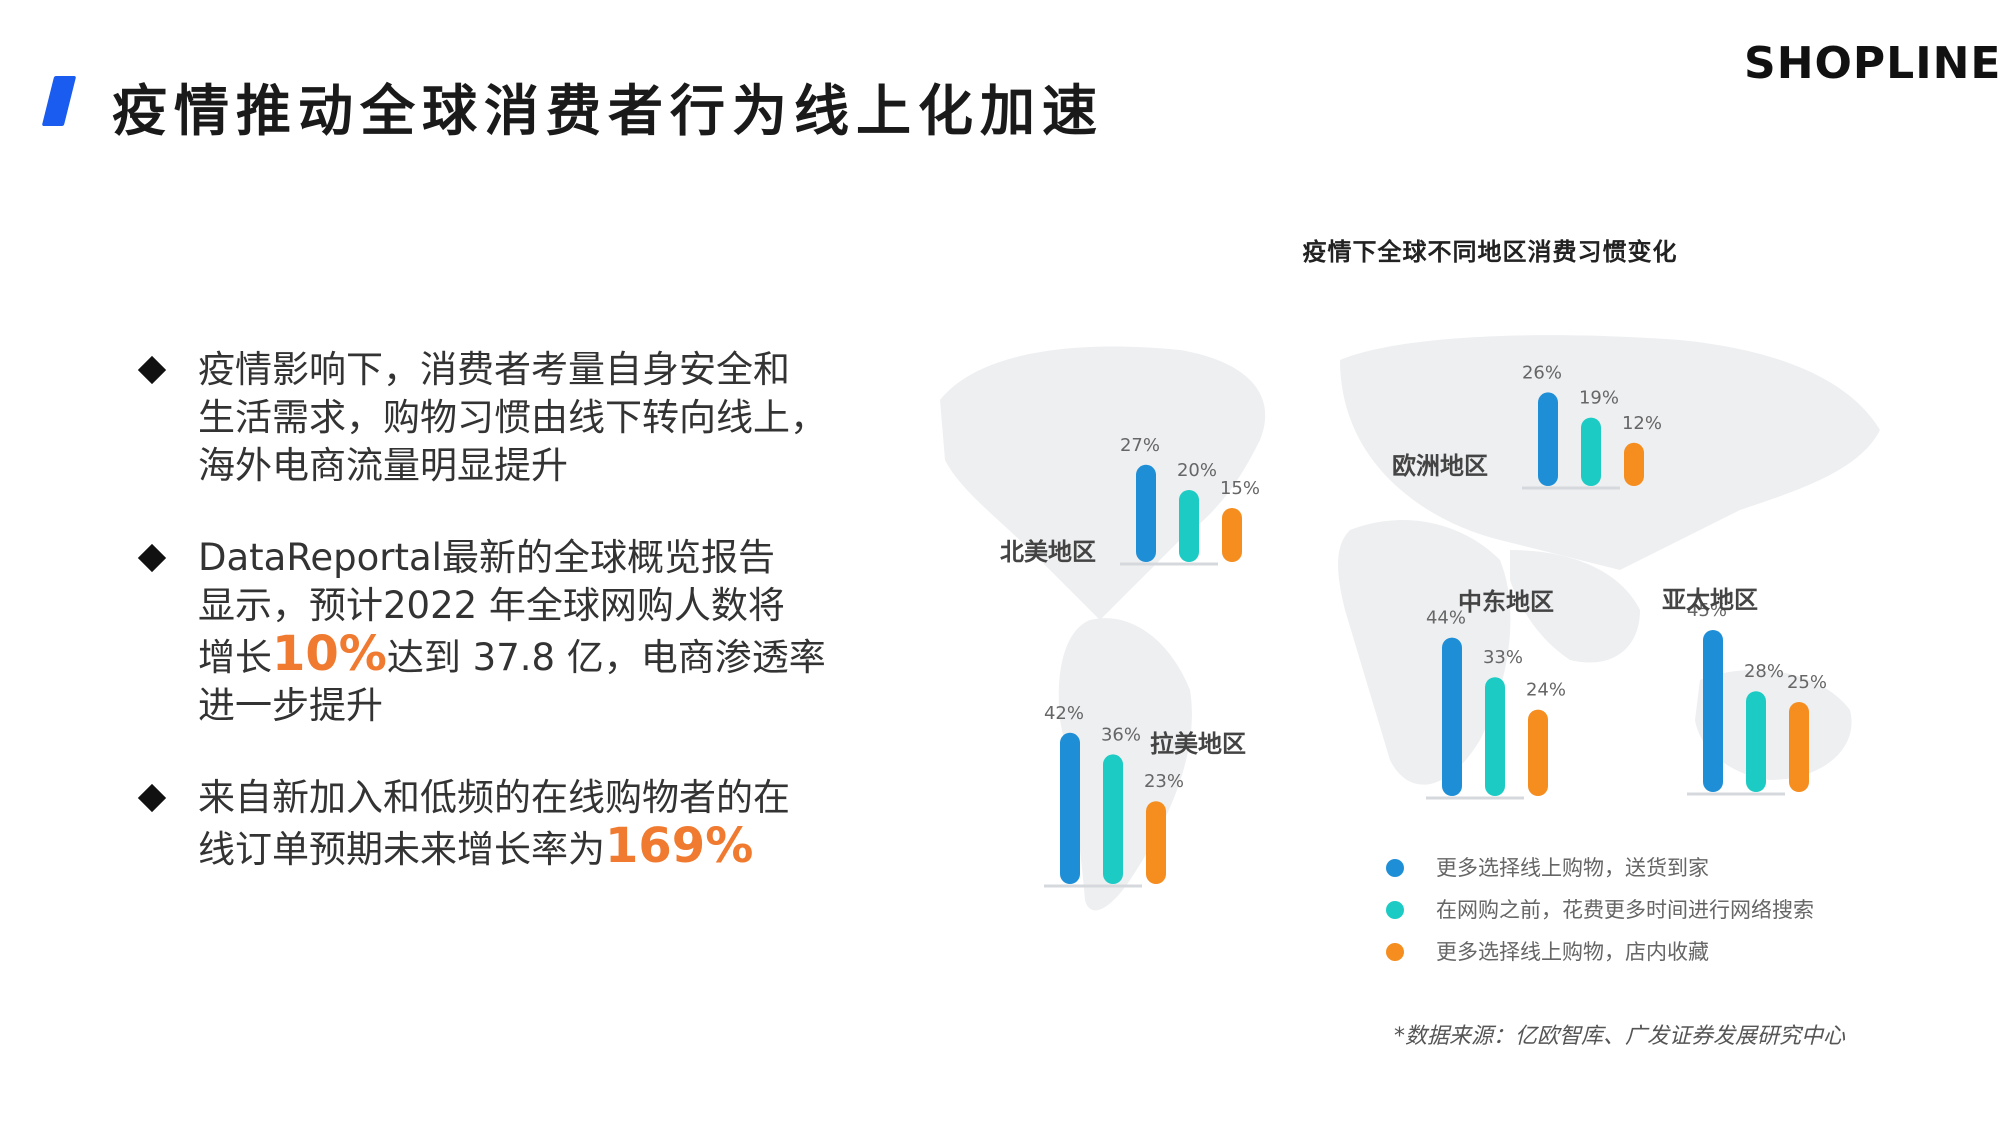 This screenshot has width=2000, height=1125. I want to click on region-label: 亚太地区, so click(1710, 600).